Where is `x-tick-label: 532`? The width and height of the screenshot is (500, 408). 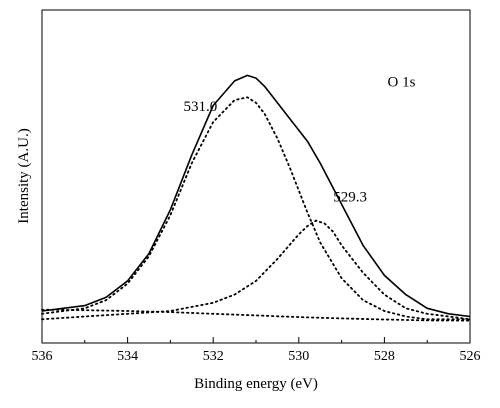 x-tick-label: 532 is located at coordinates (213, 356).